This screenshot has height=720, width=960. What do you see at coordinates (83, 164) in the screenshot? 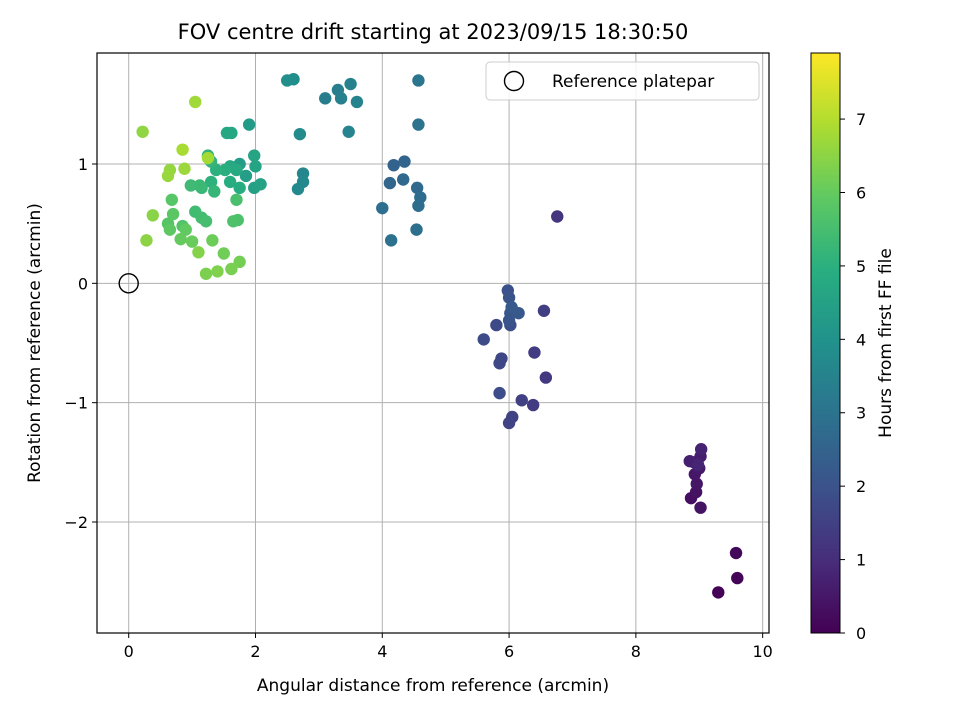
I see `y-tick-label: 1` at bounding box center [83, 164].